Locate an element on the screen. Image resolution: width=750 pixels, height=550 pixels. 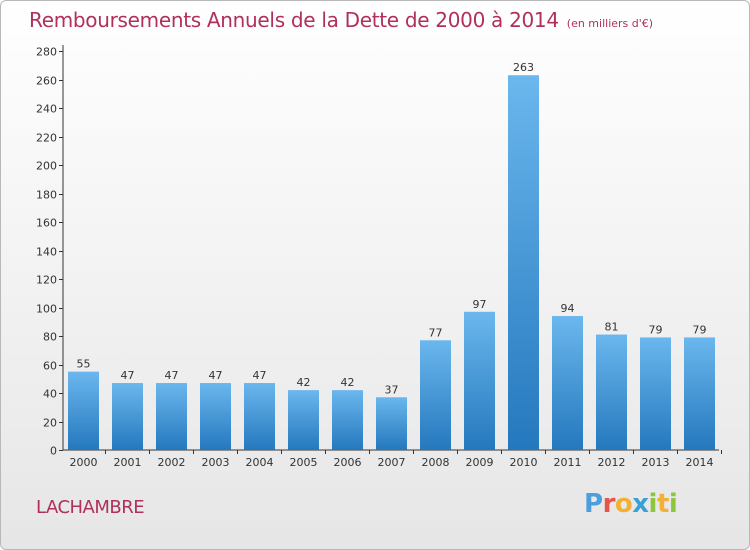
bar-value-label: 81 is located at coordinates (612, 327).